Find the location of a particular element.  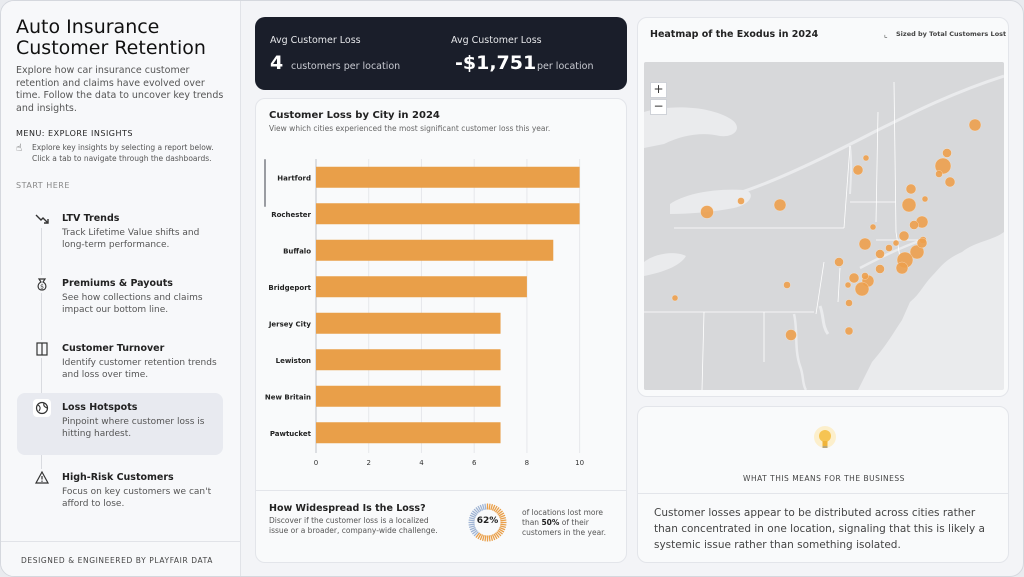

kpi-unit: per location is located at coordinates (565, 66).